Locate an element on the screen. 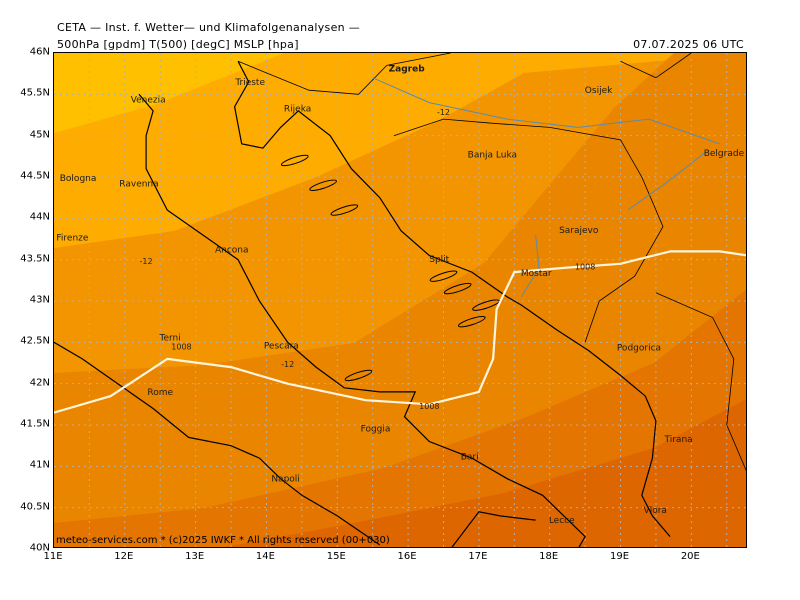 The width and height of the screenshot is (800, 600). lat-tick-label: 42.5N is located at coordinates (35, 341).